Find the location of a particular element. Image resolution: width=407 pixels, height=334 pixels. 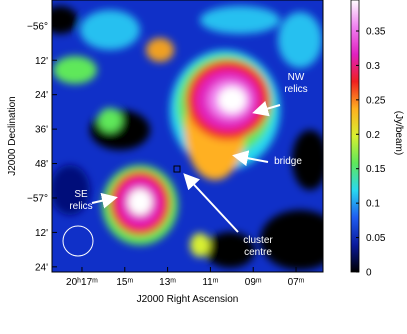

colorbar-label: (Jy/beam) is located at coordinates (398, 133).